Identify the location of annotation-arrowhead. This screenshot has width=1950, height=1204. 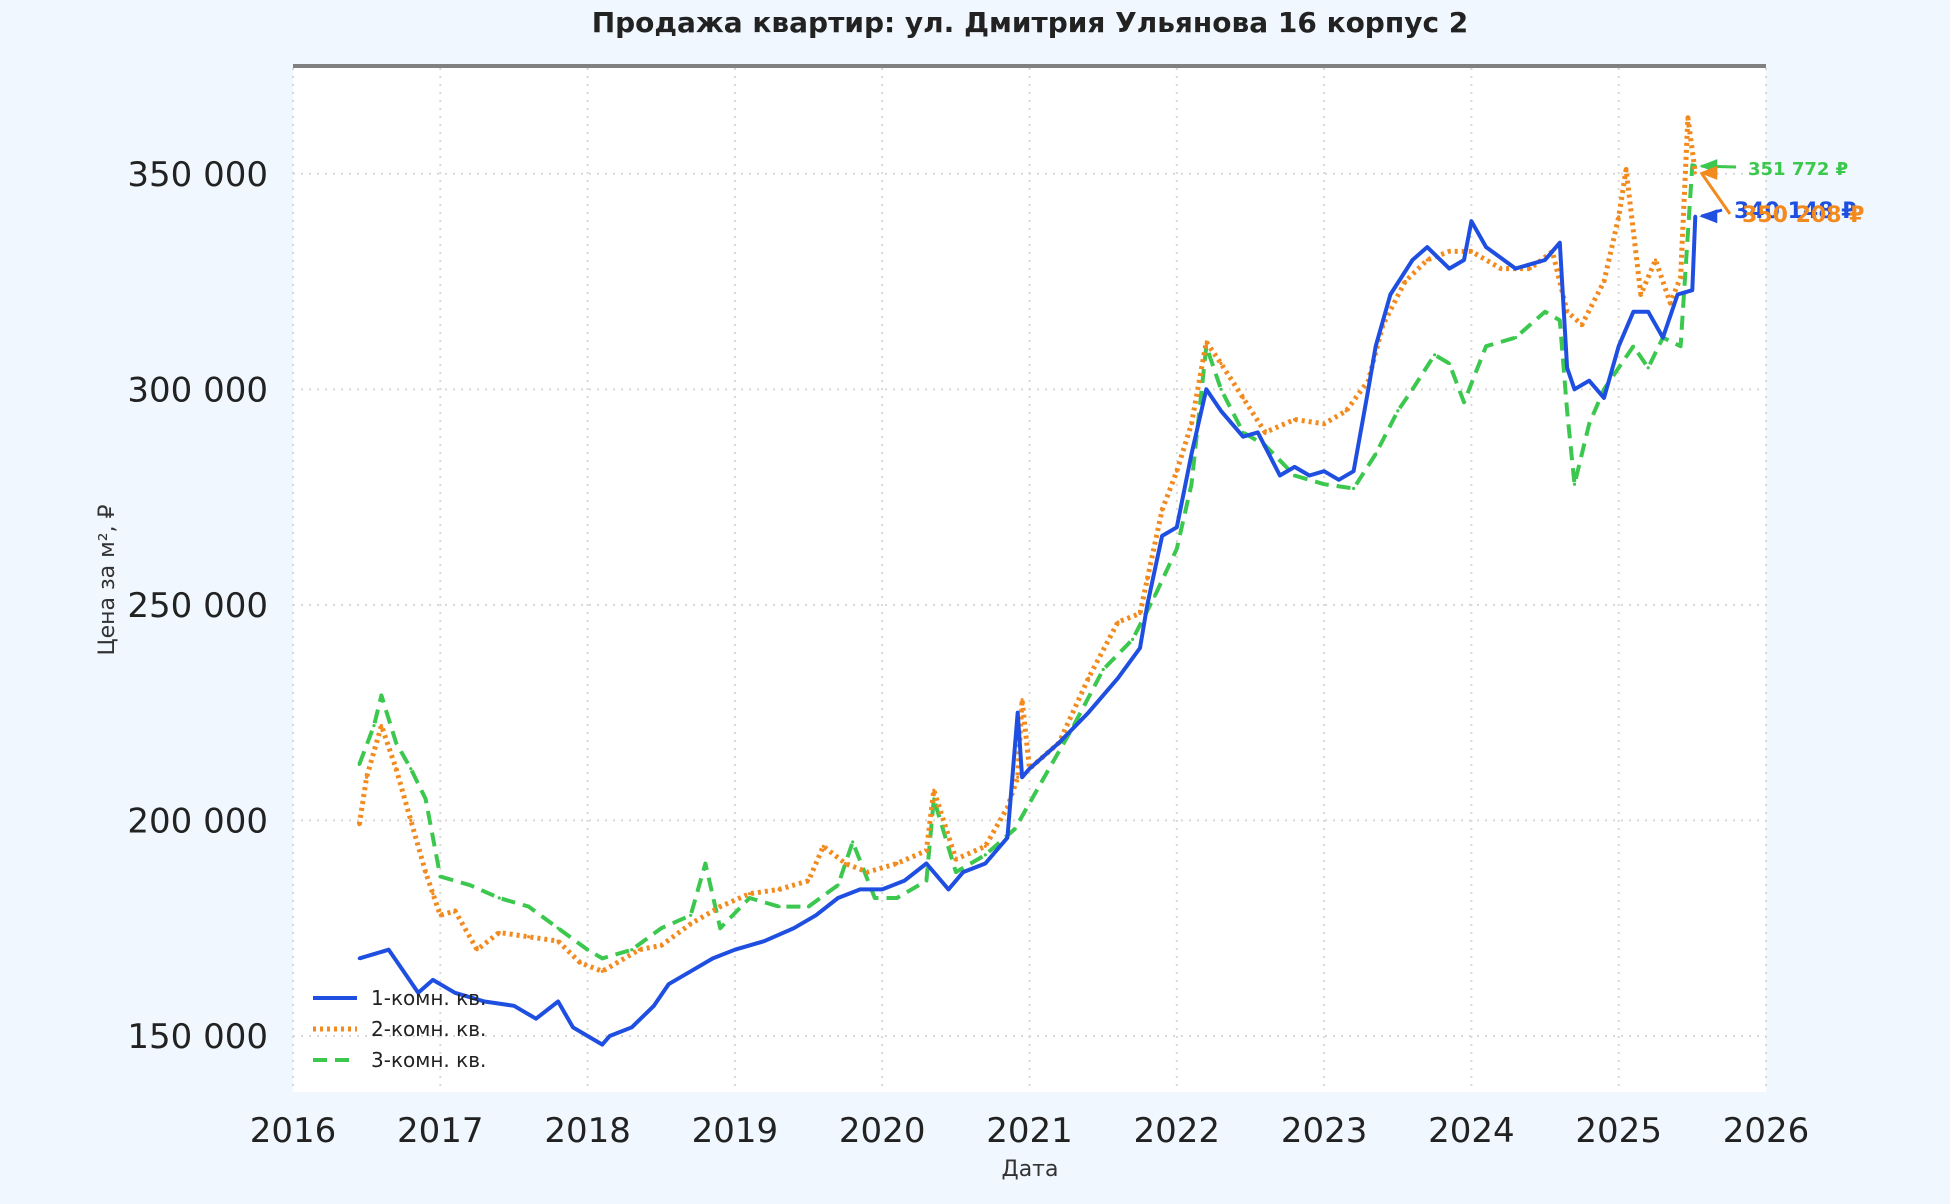
(1708, 172).